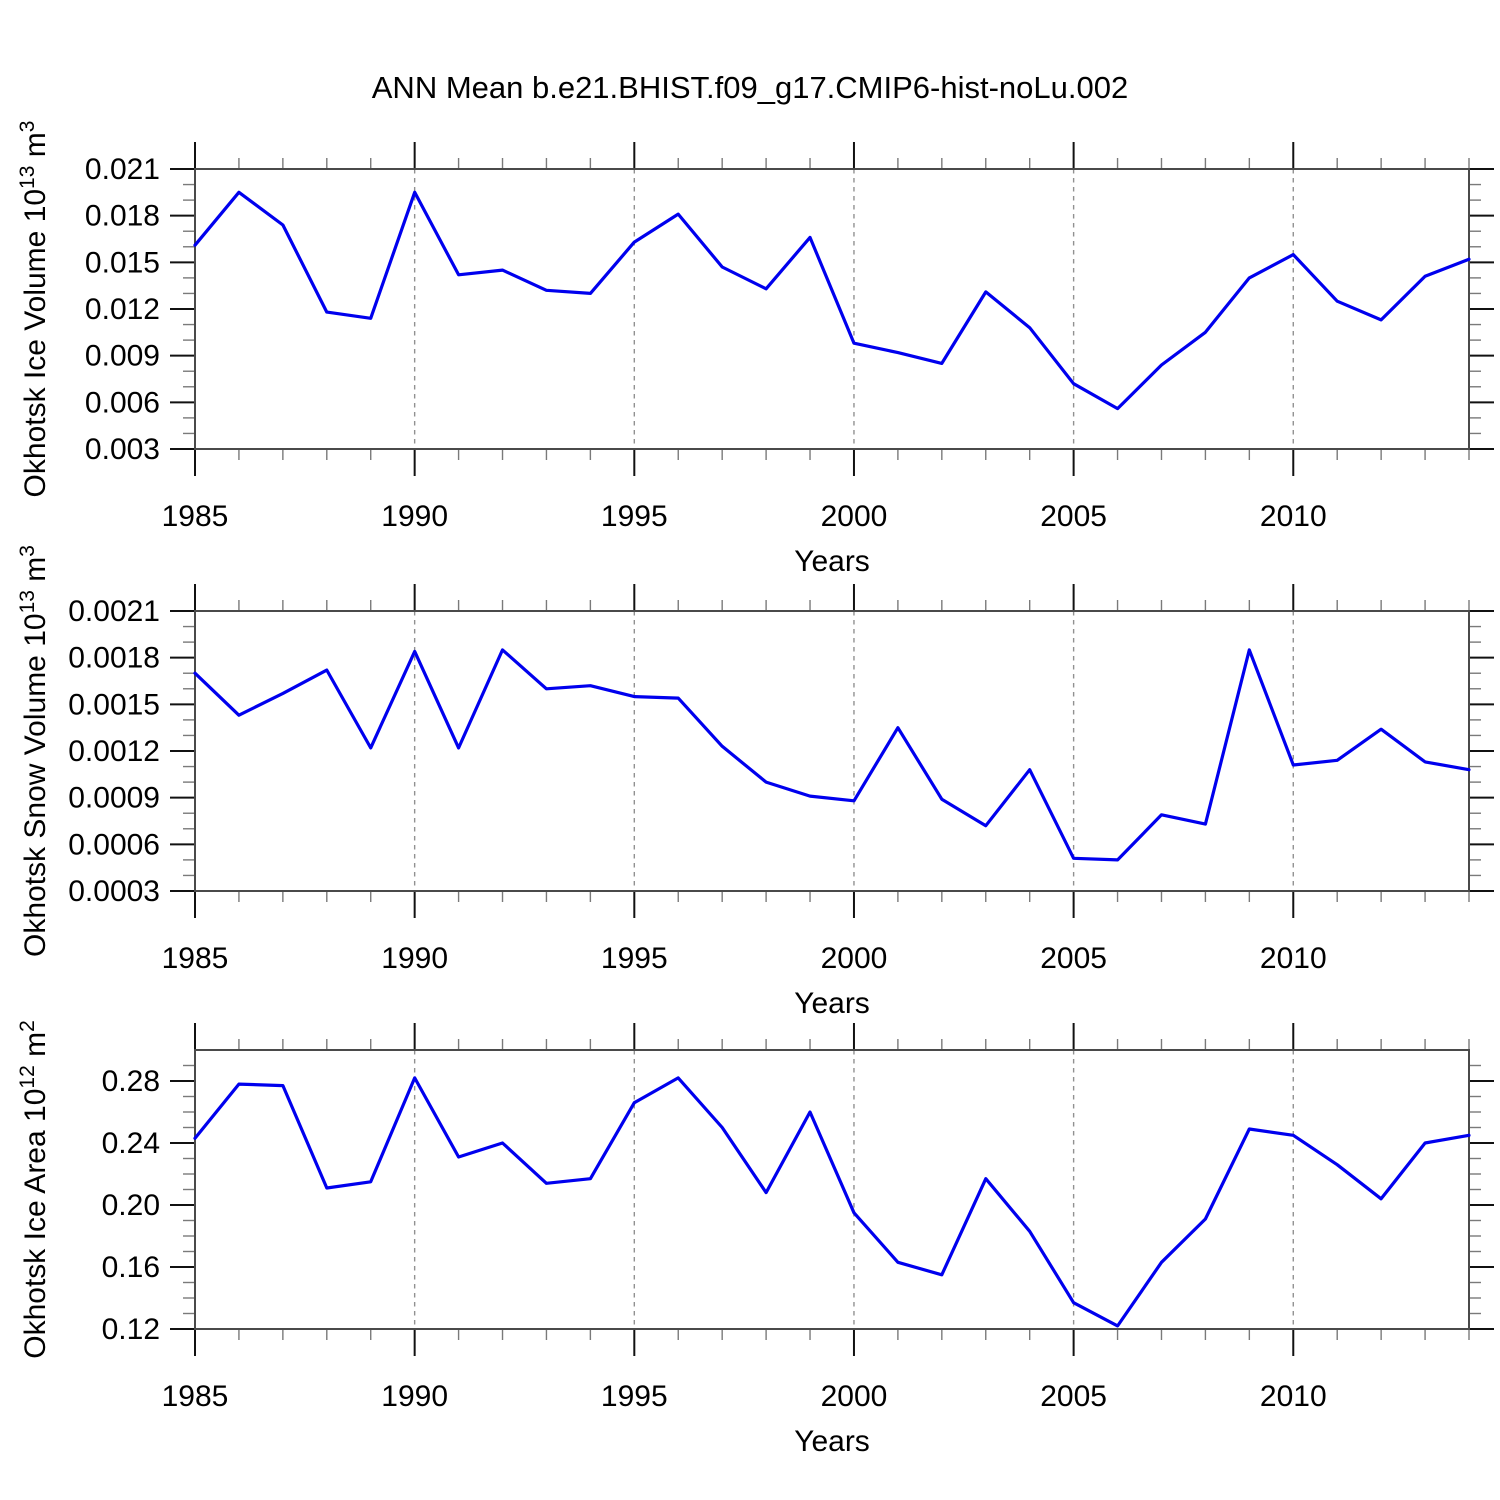 The height and width of the screenshot is (1500, 1500). What do you see at coordinates (114, 658) in the screenshot?
I see `y-tick-label: 0.0018` at bounding box center [114, 658].